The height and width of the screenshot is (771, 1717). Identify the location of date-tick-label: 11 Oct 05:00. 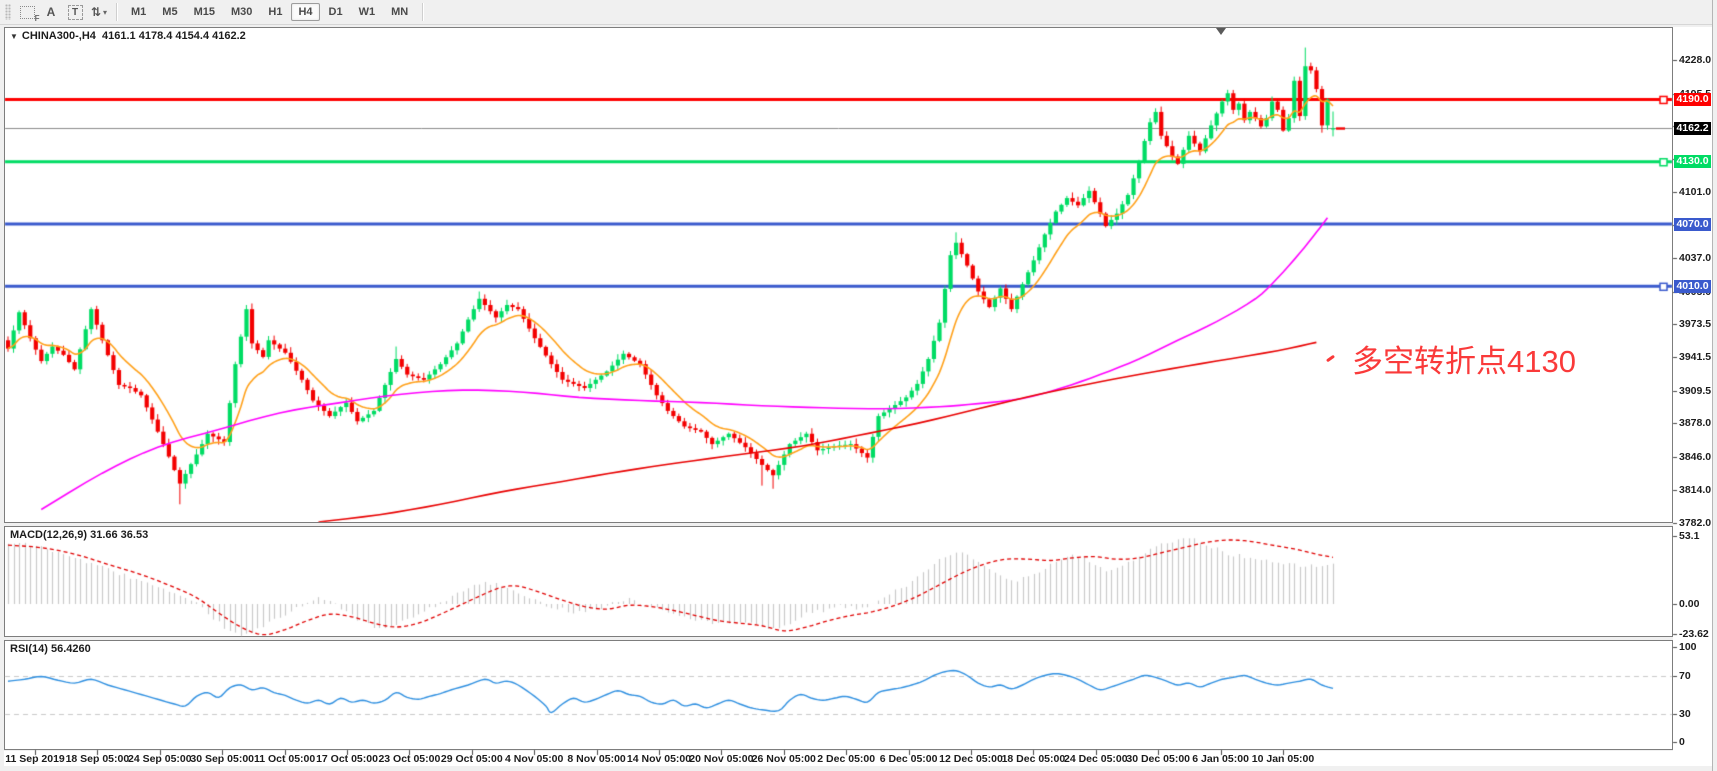
(284, 759).